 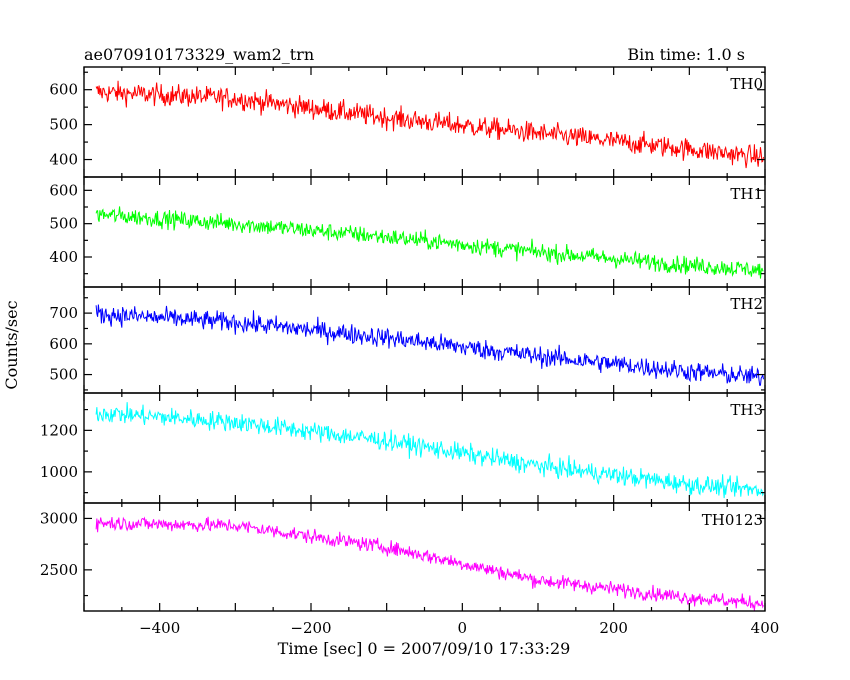 What do you see at coordinates (686, 54) in the screenshot?
I see `bin-time-label: Bin time: 1.0 s` at bounding box center [686, 54].